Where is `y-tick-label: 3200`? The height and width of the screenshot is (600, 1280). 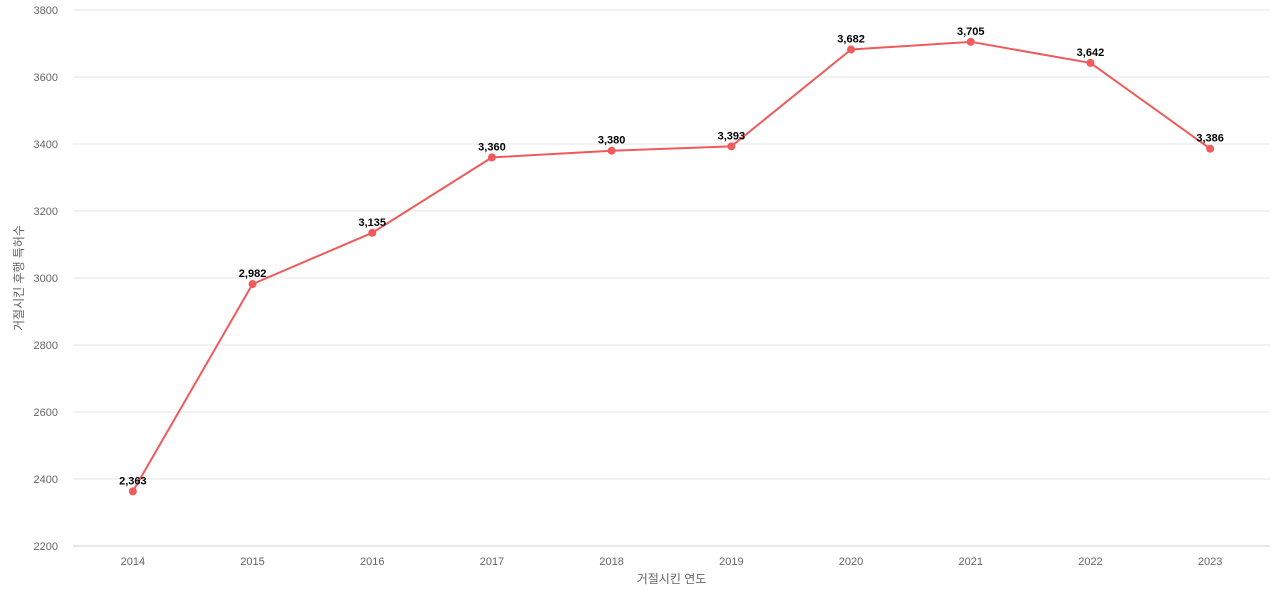 y-tick-label: 3200 is located at coordinates (46, 212).